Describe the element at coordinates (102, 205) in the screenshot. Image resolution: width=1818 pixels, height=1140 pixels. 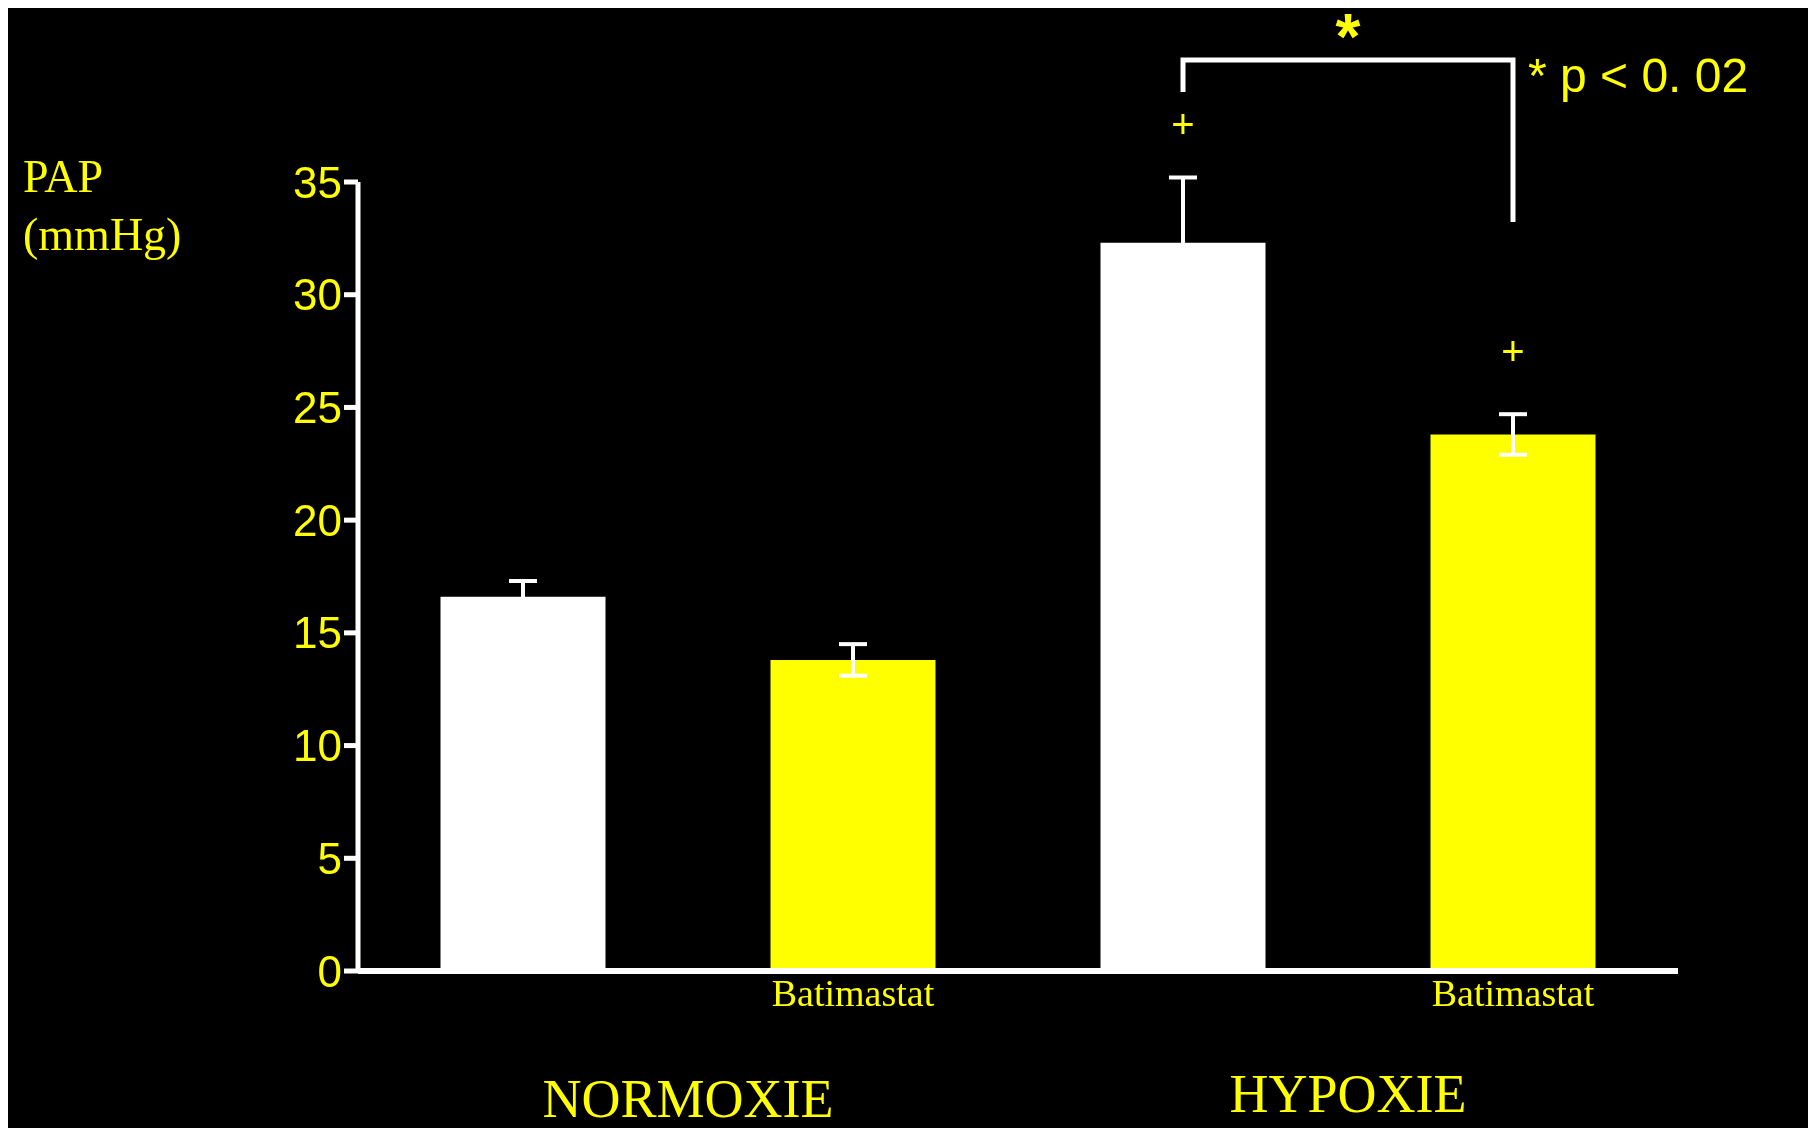
I see `y-axis-title: PAP (mmHg)` at that location.